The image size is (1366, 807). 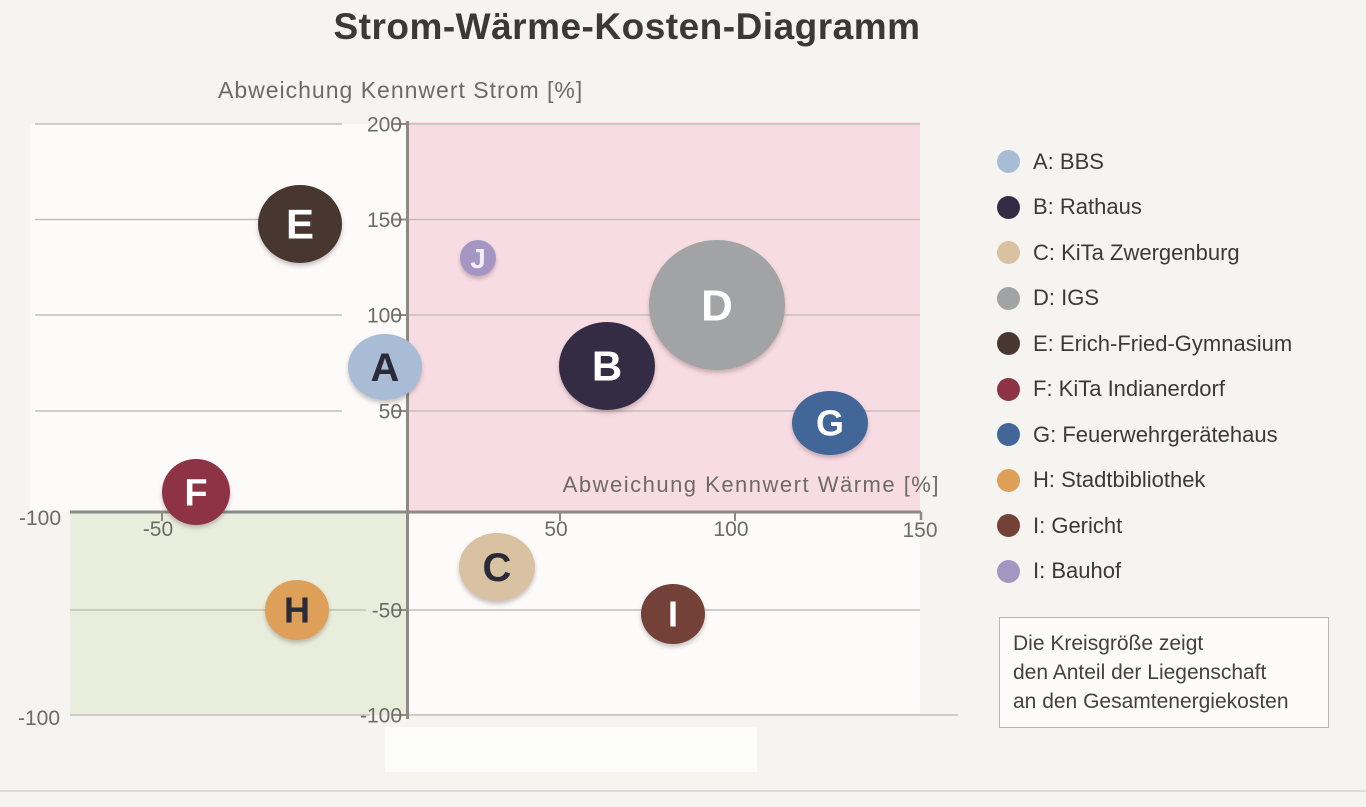 I want to click on bubble-E, so click(x=300, y=224).